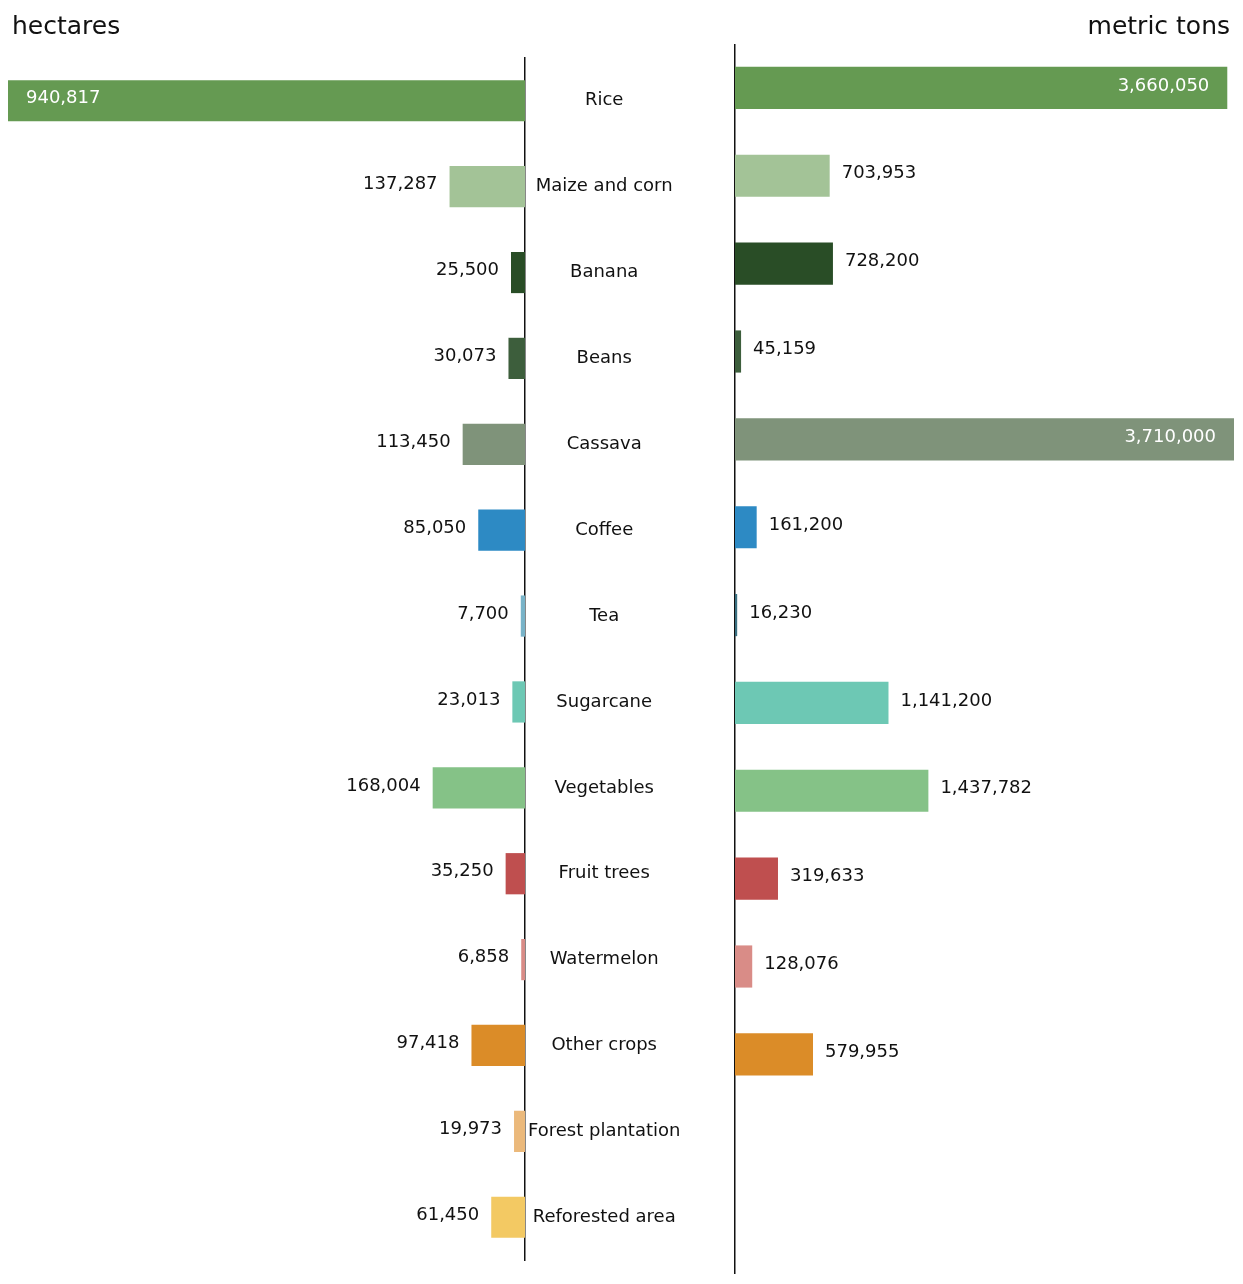 This screenshot has width=1243, height=1284. What do you see at coordinates (383, 784) in the screenshot?
I see `data-label: 168,004` at bounding box center [383, 784].